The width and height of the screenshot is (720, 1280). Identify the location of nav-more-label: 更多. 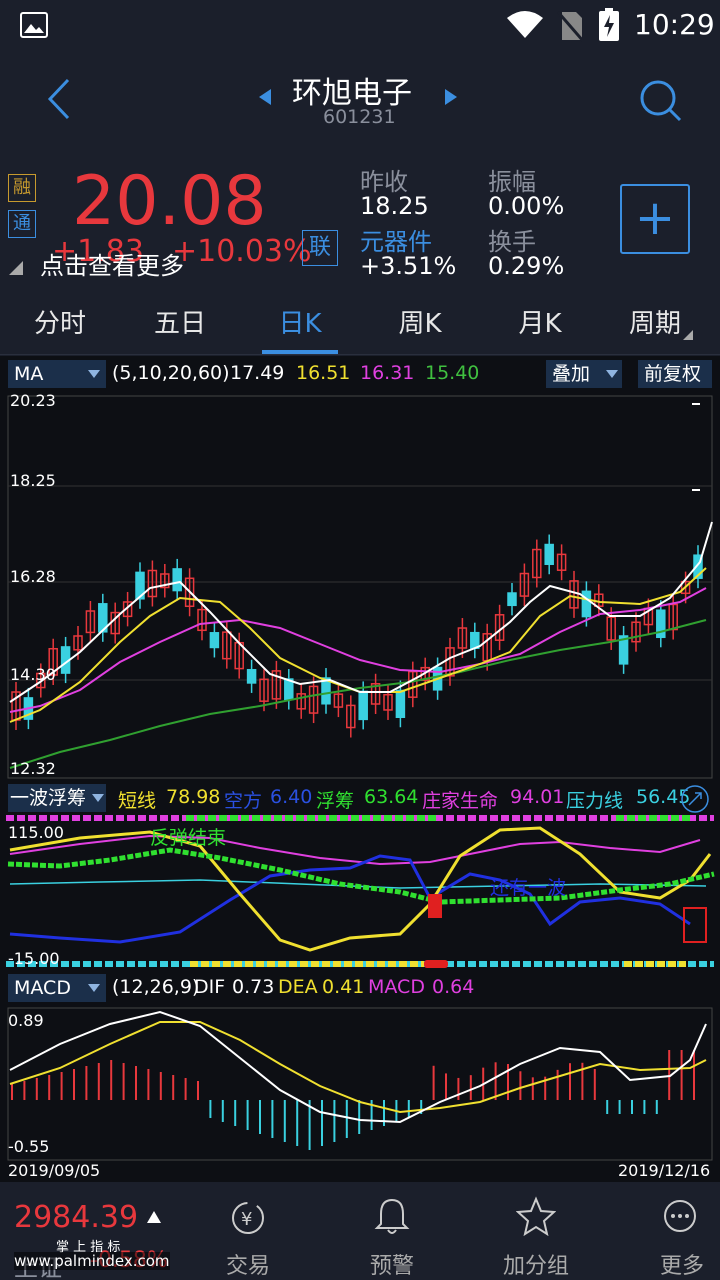
(681, 1266).